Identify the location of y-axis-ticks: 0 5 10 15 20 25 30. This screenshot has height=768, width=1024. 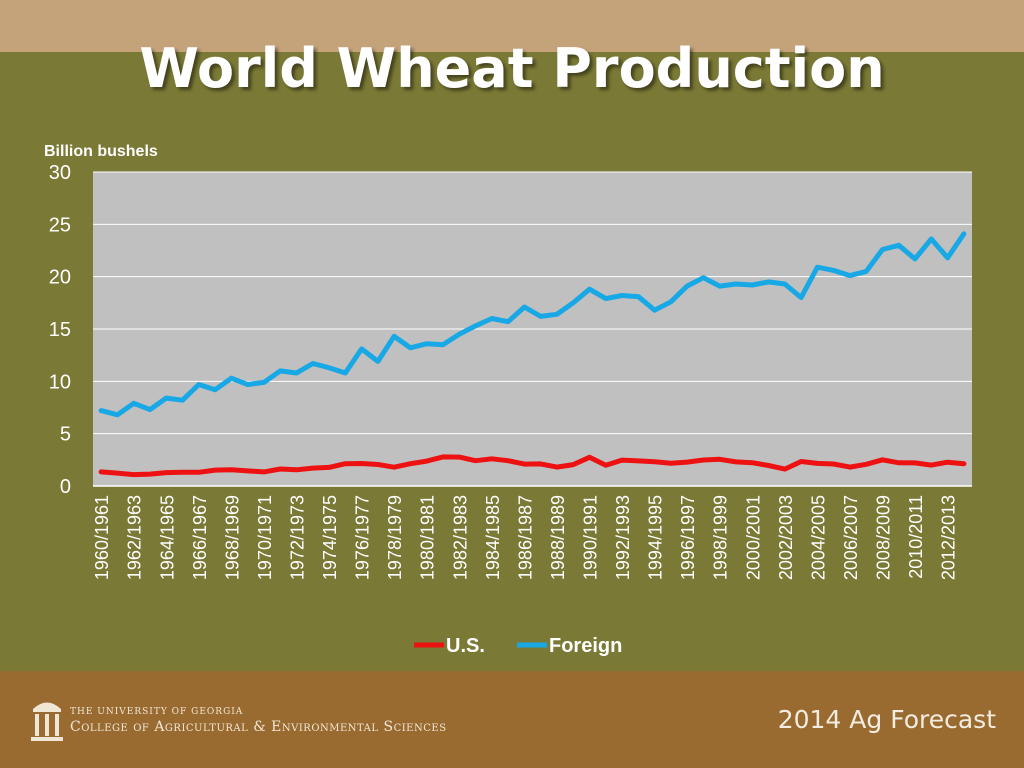
(60, 330).